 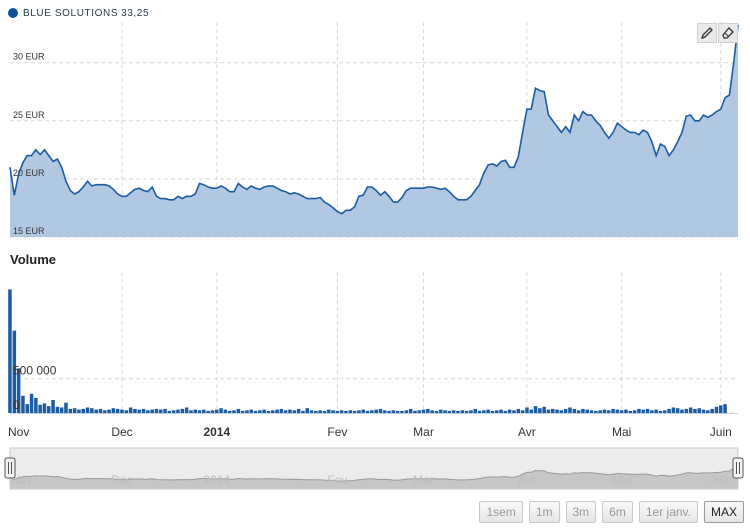 What do you see at coordinates (216, 480) in the screenshot?
I see `navigator-tick-label: 2014` at bounding box center [216, 480].